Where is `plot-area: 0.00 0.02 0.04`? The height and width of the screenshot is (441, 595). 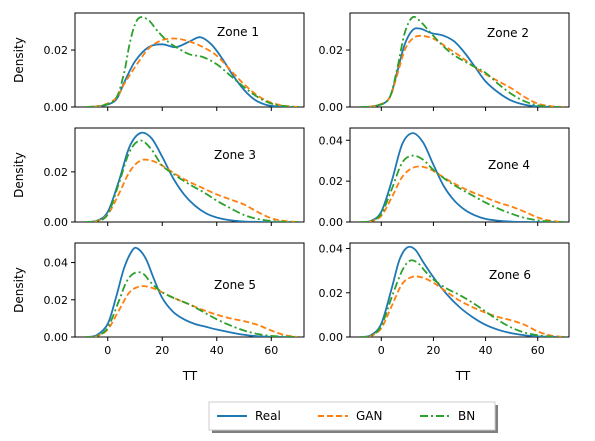 plot-area: 0.00 0.02 0.04 is located at coordinates (441, 180).